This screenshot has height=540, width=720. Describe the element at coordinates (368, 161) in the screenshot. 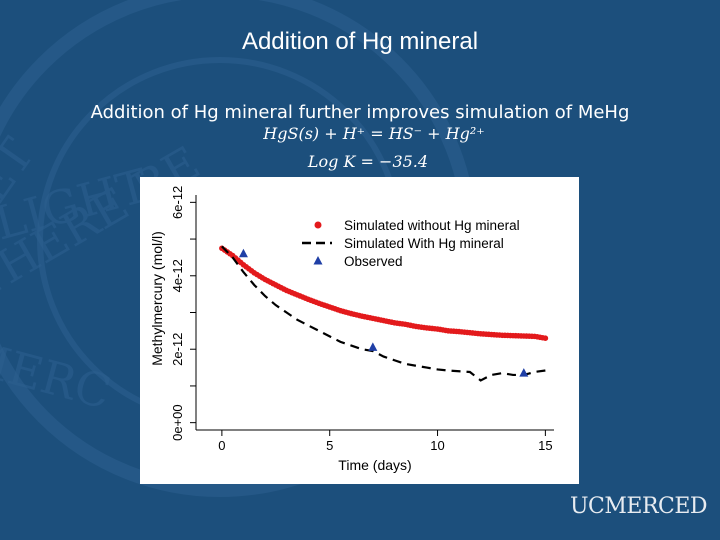

I see `equilibrium-constant: Log K = −35.4` at that location.